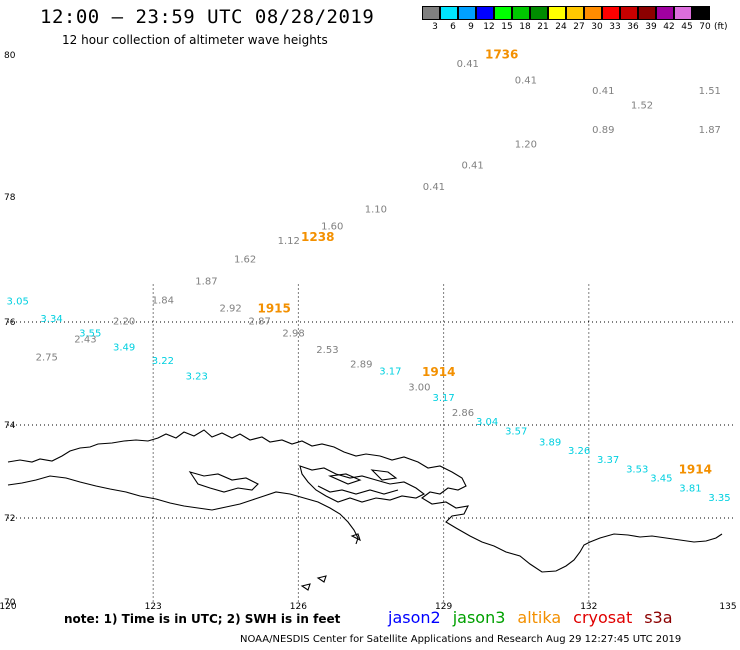  What do you see at coordinates (317, 237) in the screenshot?
I see `pass-time-label: 1238` at bounding box center [317, 237].